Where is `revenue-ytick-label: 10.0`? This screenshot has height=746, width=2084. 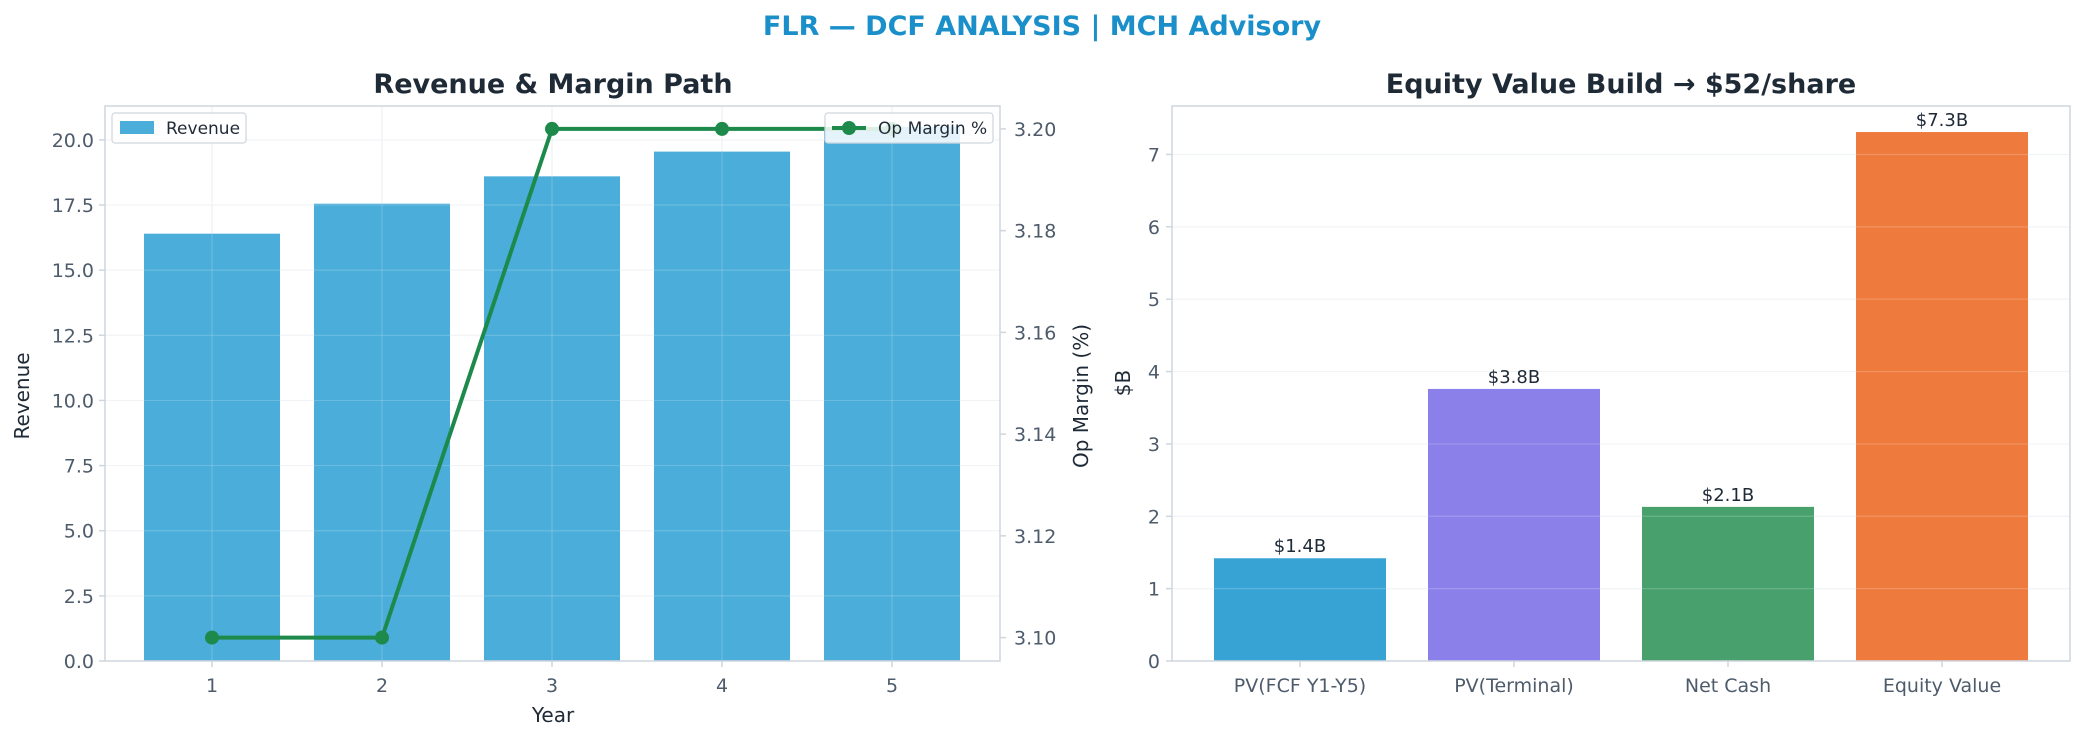 revenue-ytick-label: 10.0 is located at coordinates (73, 401).